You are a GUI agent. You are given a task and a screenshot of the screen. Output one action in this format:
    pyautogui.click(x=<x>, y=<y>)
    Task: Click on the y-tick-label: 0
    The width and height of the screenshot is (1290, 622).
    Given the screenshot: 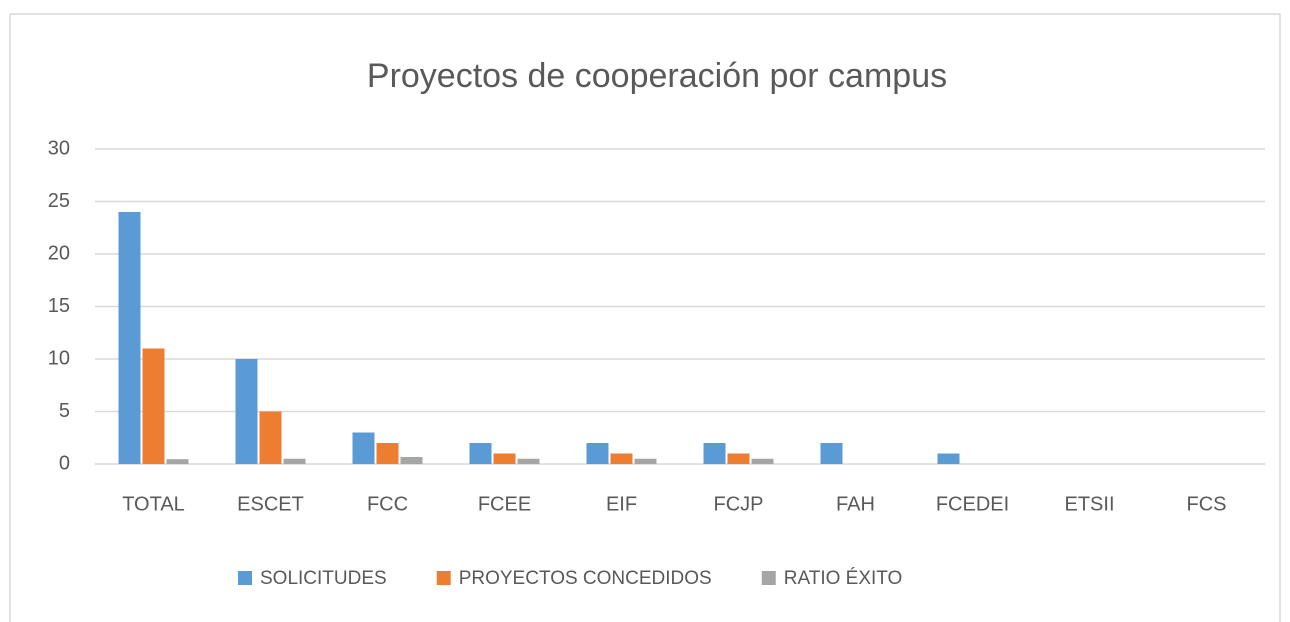 What is the action you would take?
    pyautogui.click(x=64, y=463)
    